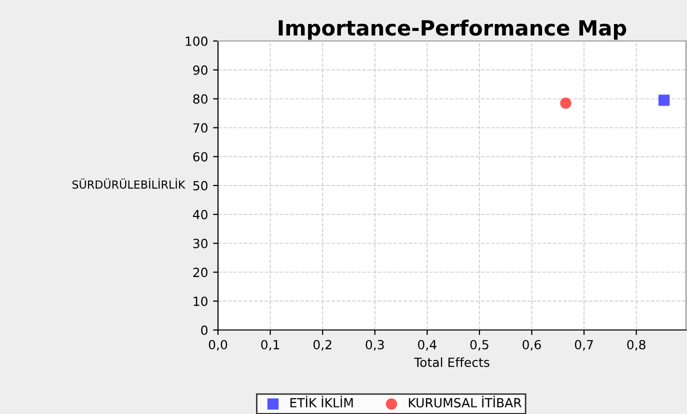 Image resolution: width=687 pixels, height=414 pixels. What do you see at coordinates (201, 301) in the screenshot?
I see `y-tick-label: 10` at bounding box center [201, 301].